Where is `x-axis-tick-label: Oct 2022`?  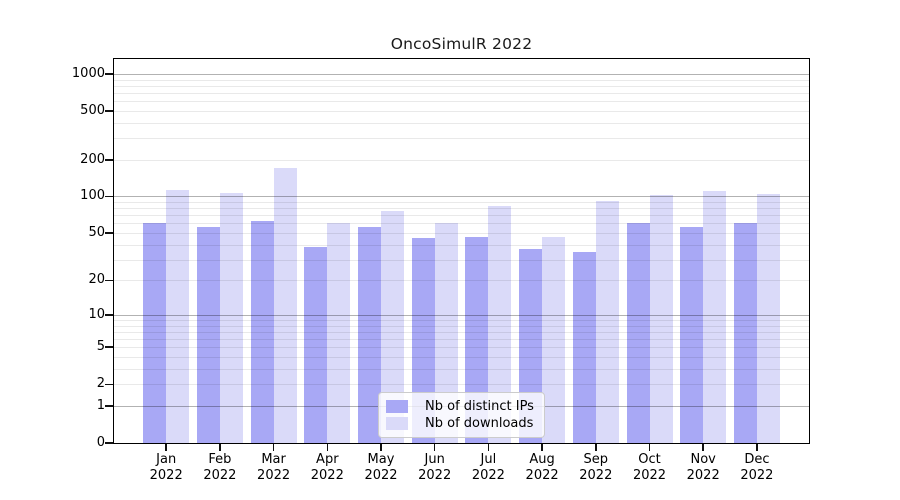 x-axis-tick-label: Oct 2022 is located at coordinates (650, 468).